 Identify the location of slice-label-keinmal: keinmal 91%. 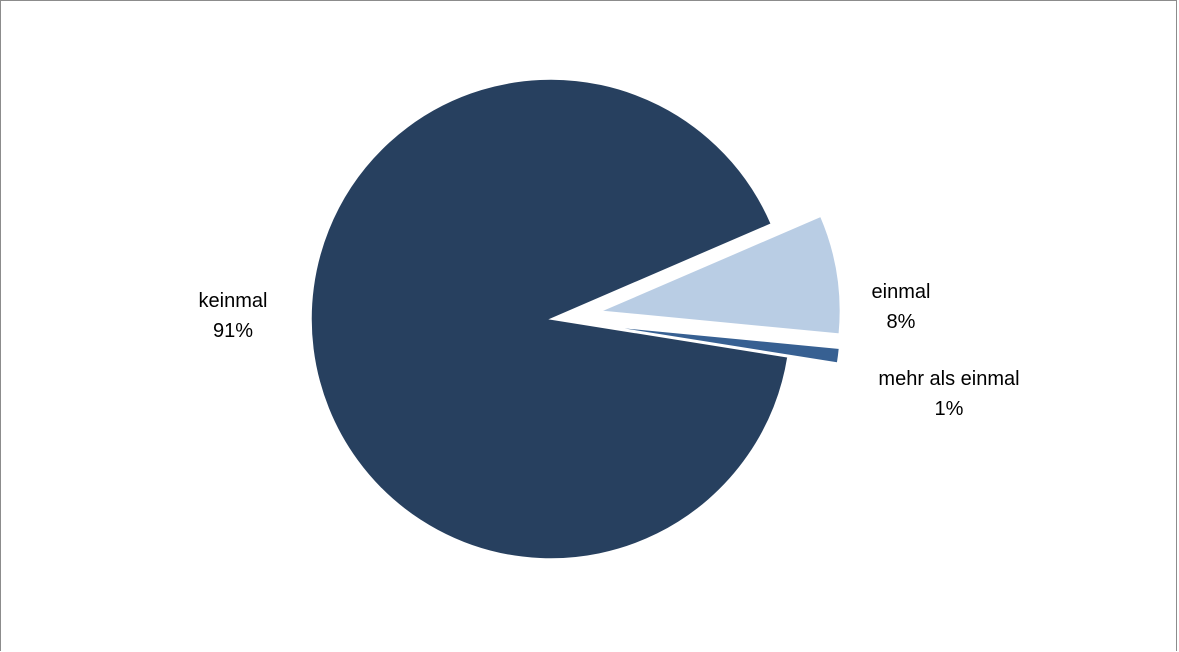
(233, 316).